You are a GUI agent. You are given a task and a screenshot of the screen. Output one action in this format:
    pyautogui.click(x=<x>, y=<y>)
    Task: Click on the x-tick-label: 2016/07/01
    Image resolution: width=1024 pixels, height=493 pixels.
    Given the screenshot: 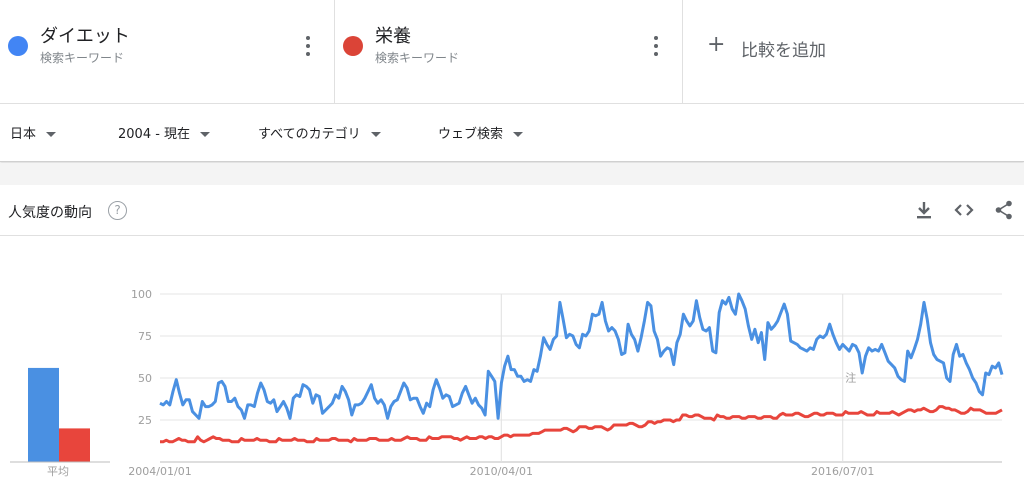 What is the action you would take?
    pyautogui.click(x=842, y=471)
    